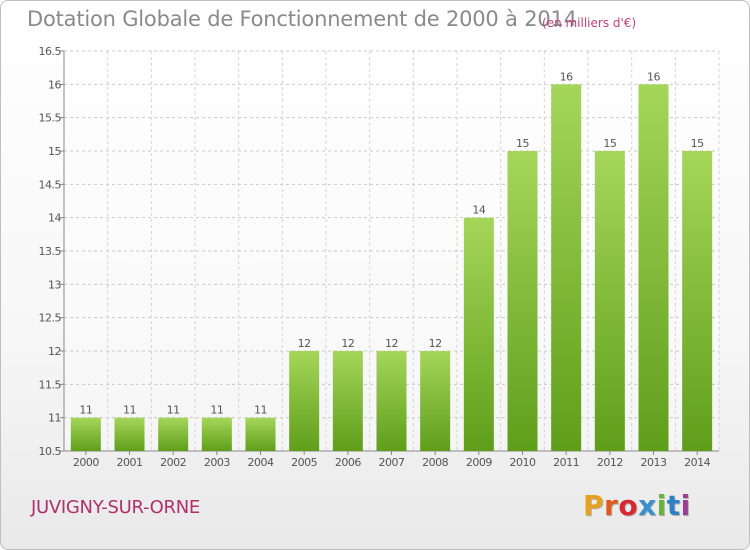 The image size is (750, 550). Describe the element at coordinates (594, 505) in the screenshot. I see `logo-letter: P` at that location.